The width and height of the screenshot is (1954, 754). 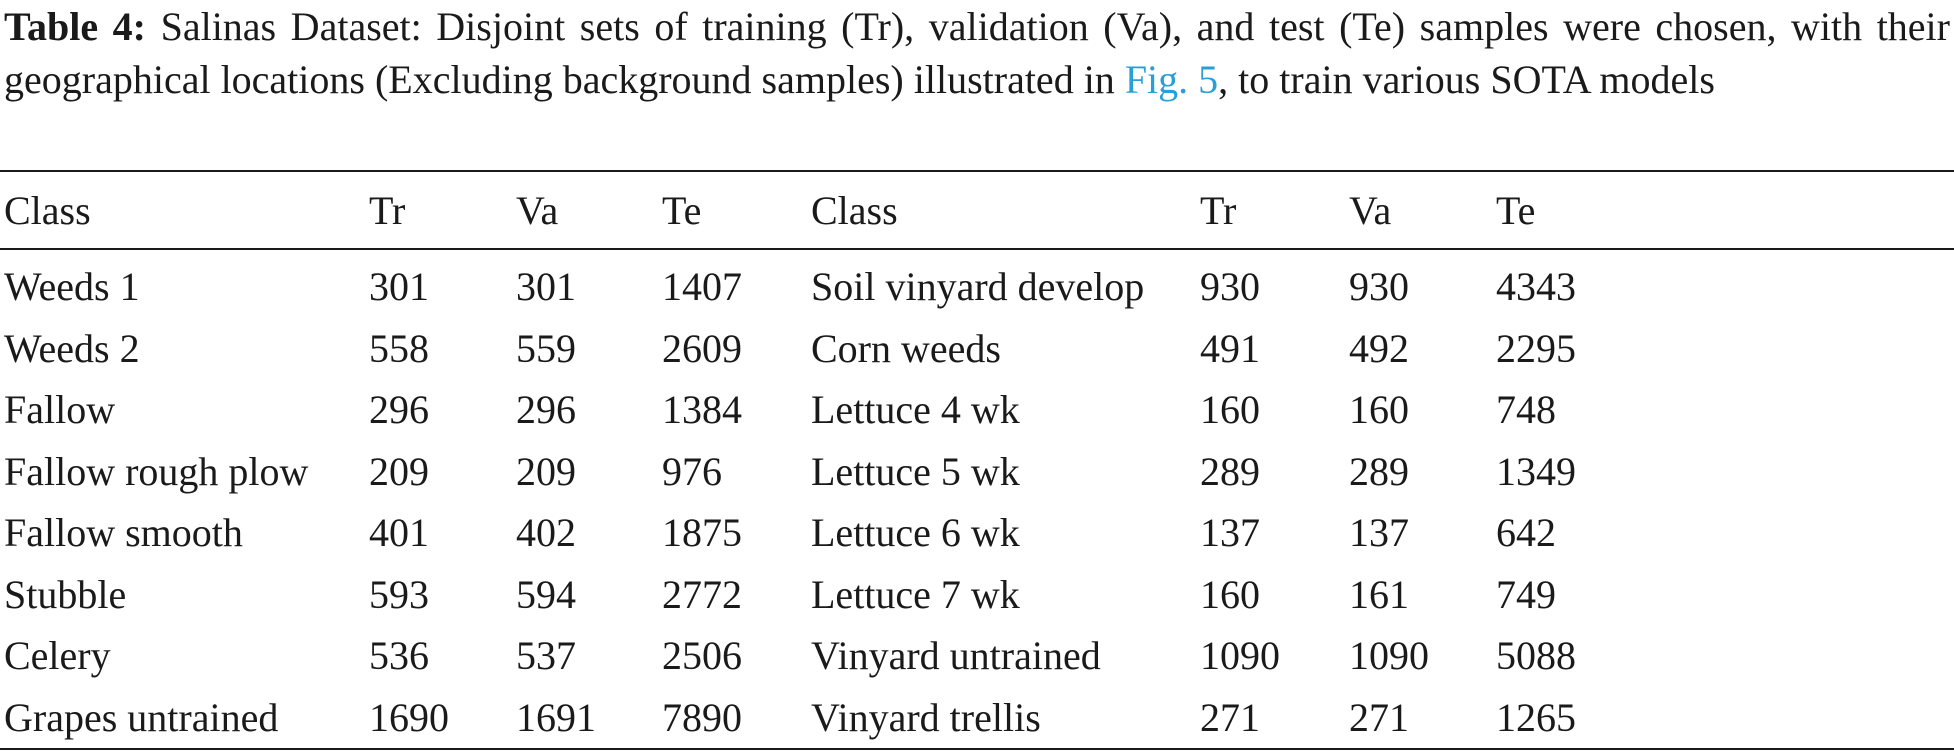 I want to click on cell: 5088, so click(x=1536, y=656).